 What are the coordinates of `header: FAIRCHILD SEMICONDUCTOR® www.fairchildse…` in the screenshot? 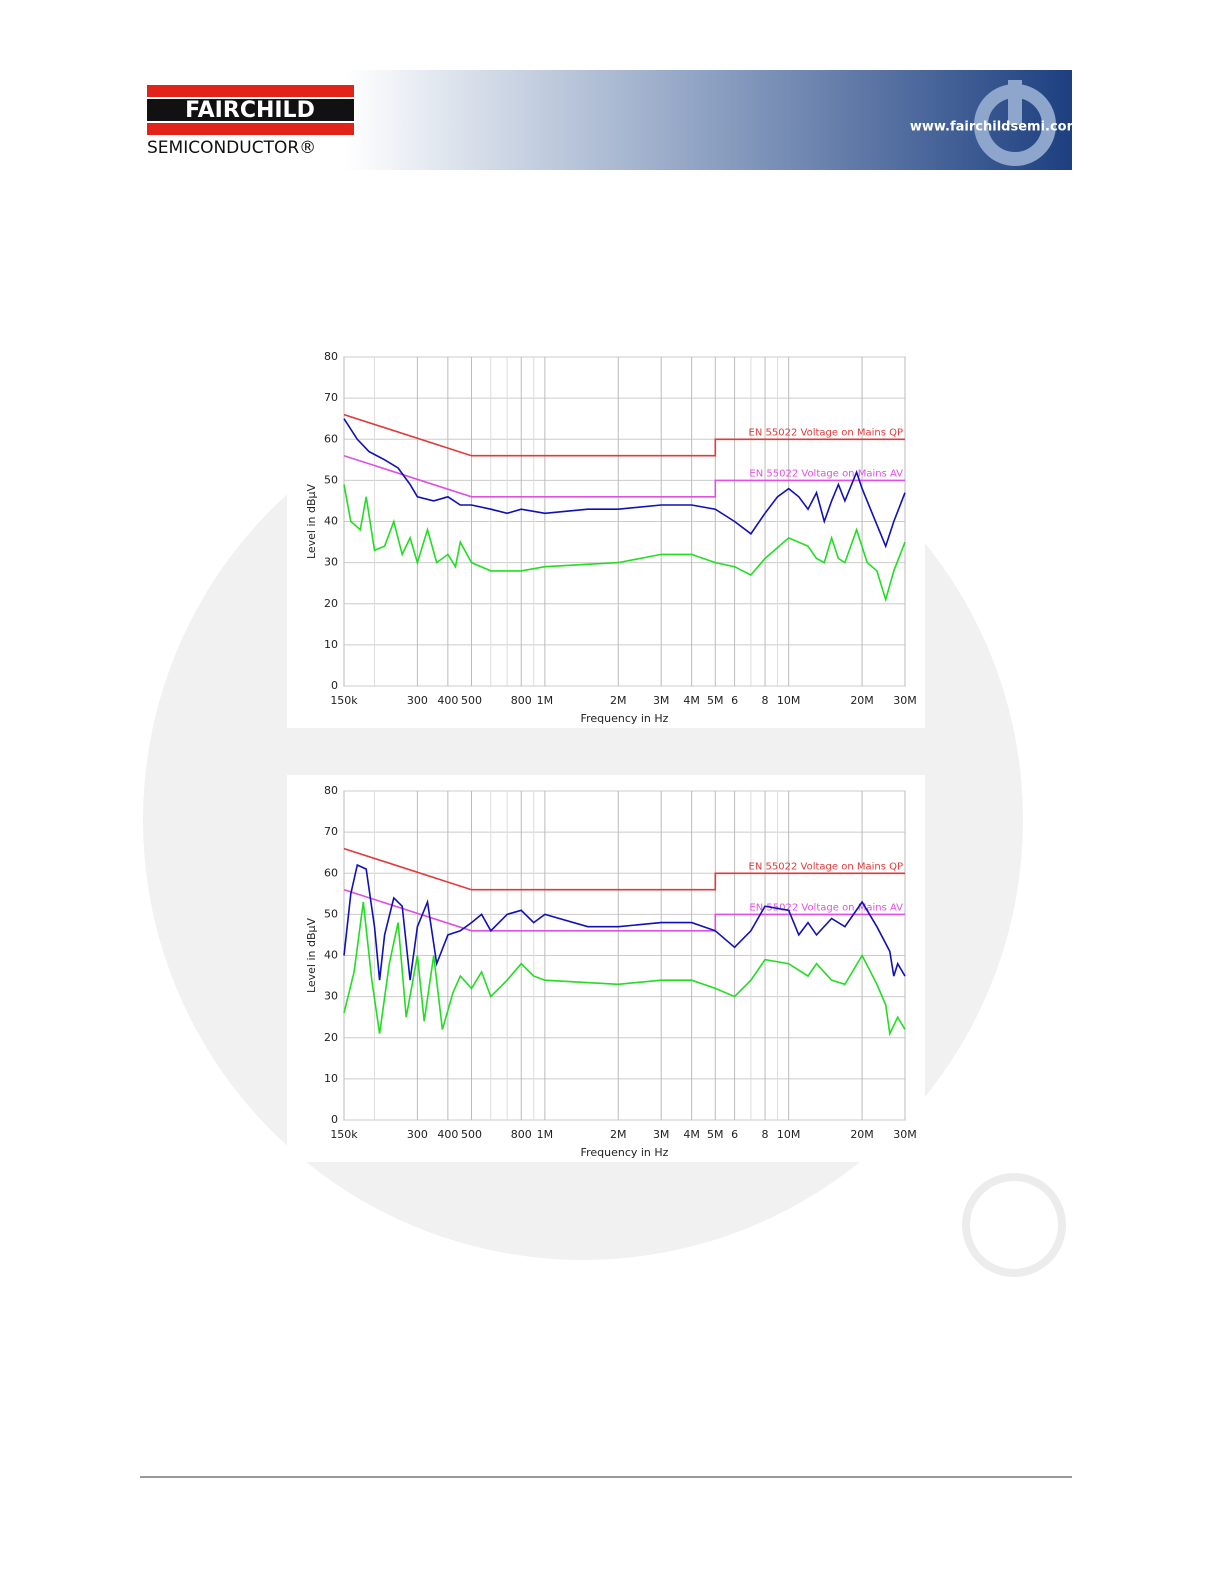 It's located at (610, 120).